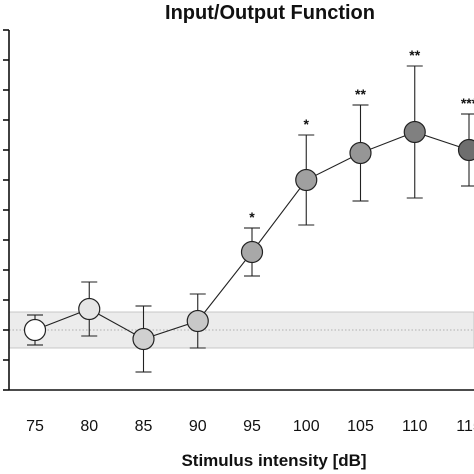 This screenshot has height=474, width=474. I want to click on x-axis-label: Stimulus intensity [dB], so click(273, 460).